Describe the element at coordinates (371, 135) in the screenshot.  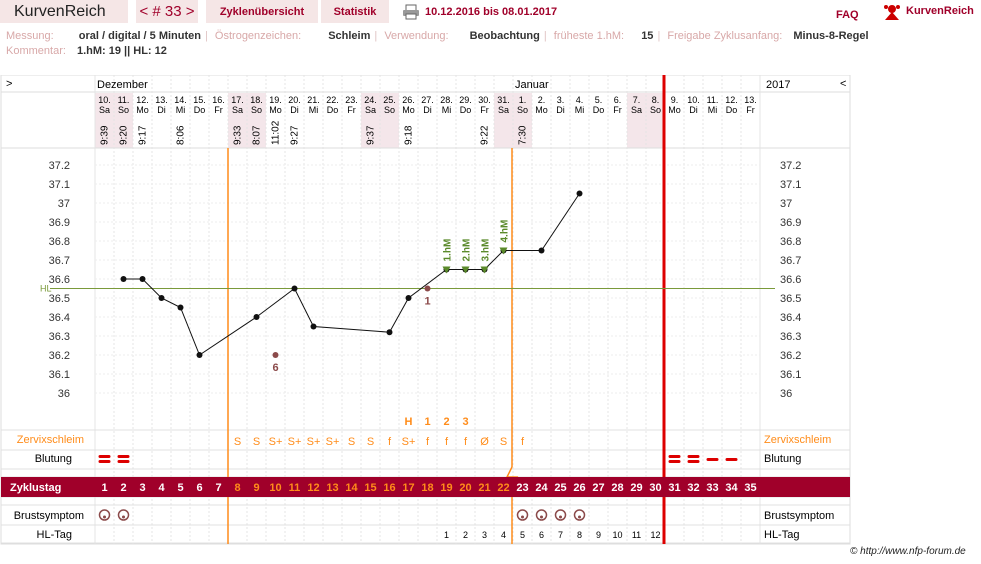
I see `measure-time: 9:37` at that location.